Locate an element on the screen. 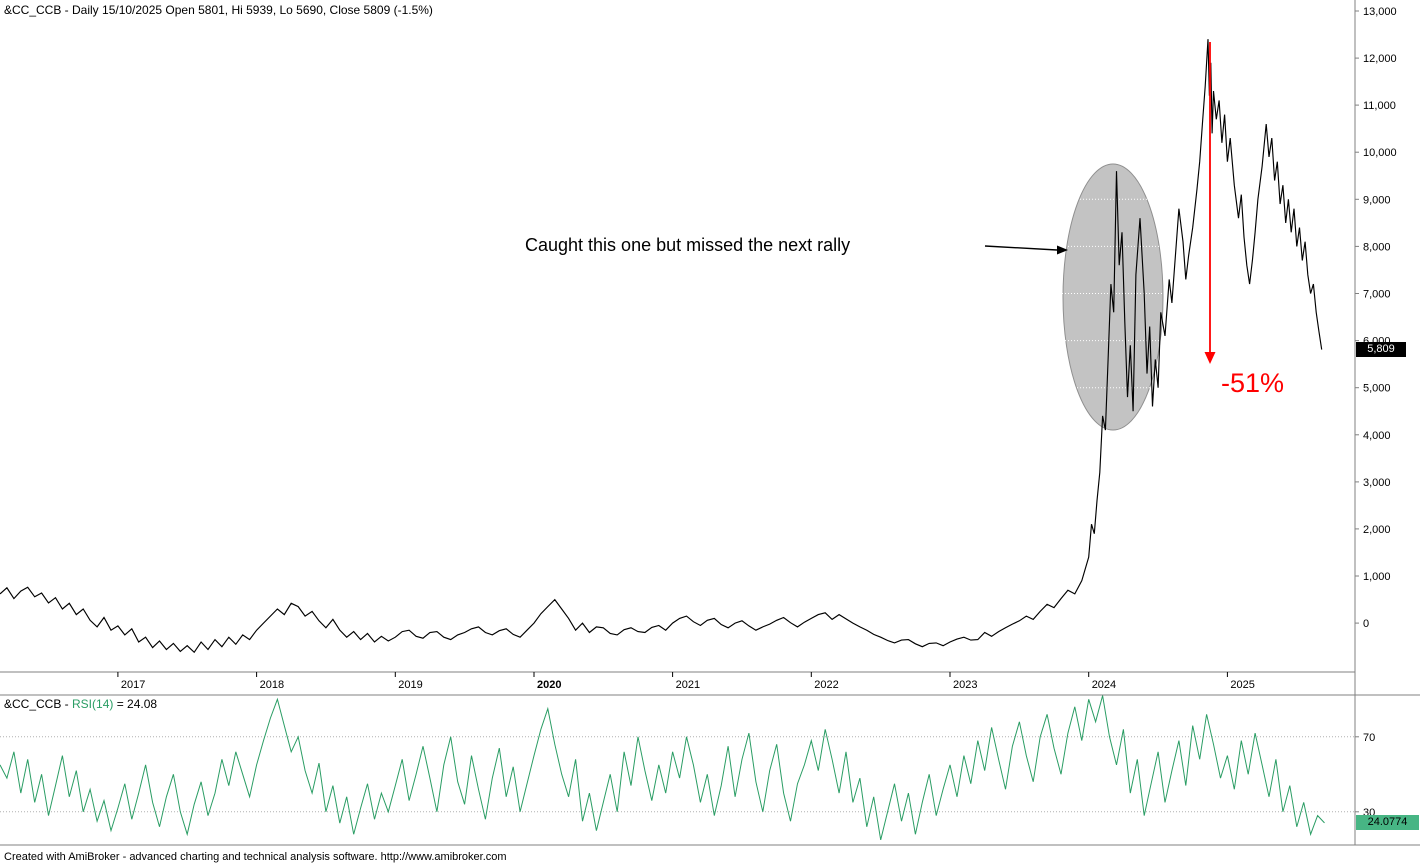 This screenshot has width=1420, height=867. price-axis-label: 4,000 is located at coordinates (1377, 436).